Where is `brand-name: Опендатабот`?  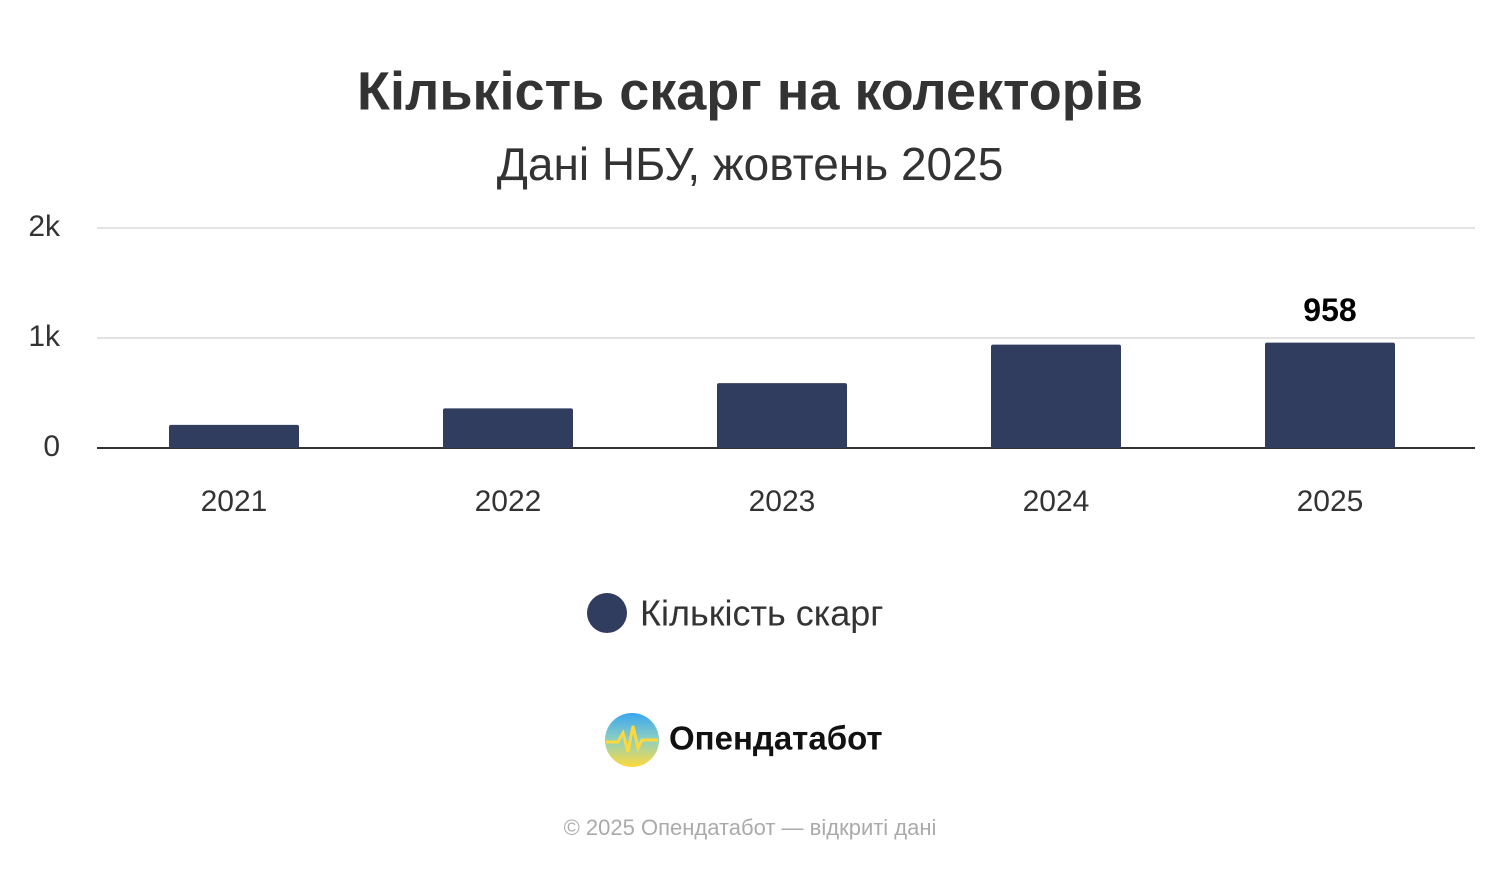 brand-name: Опендатабот is located at coordinates (776, 738).